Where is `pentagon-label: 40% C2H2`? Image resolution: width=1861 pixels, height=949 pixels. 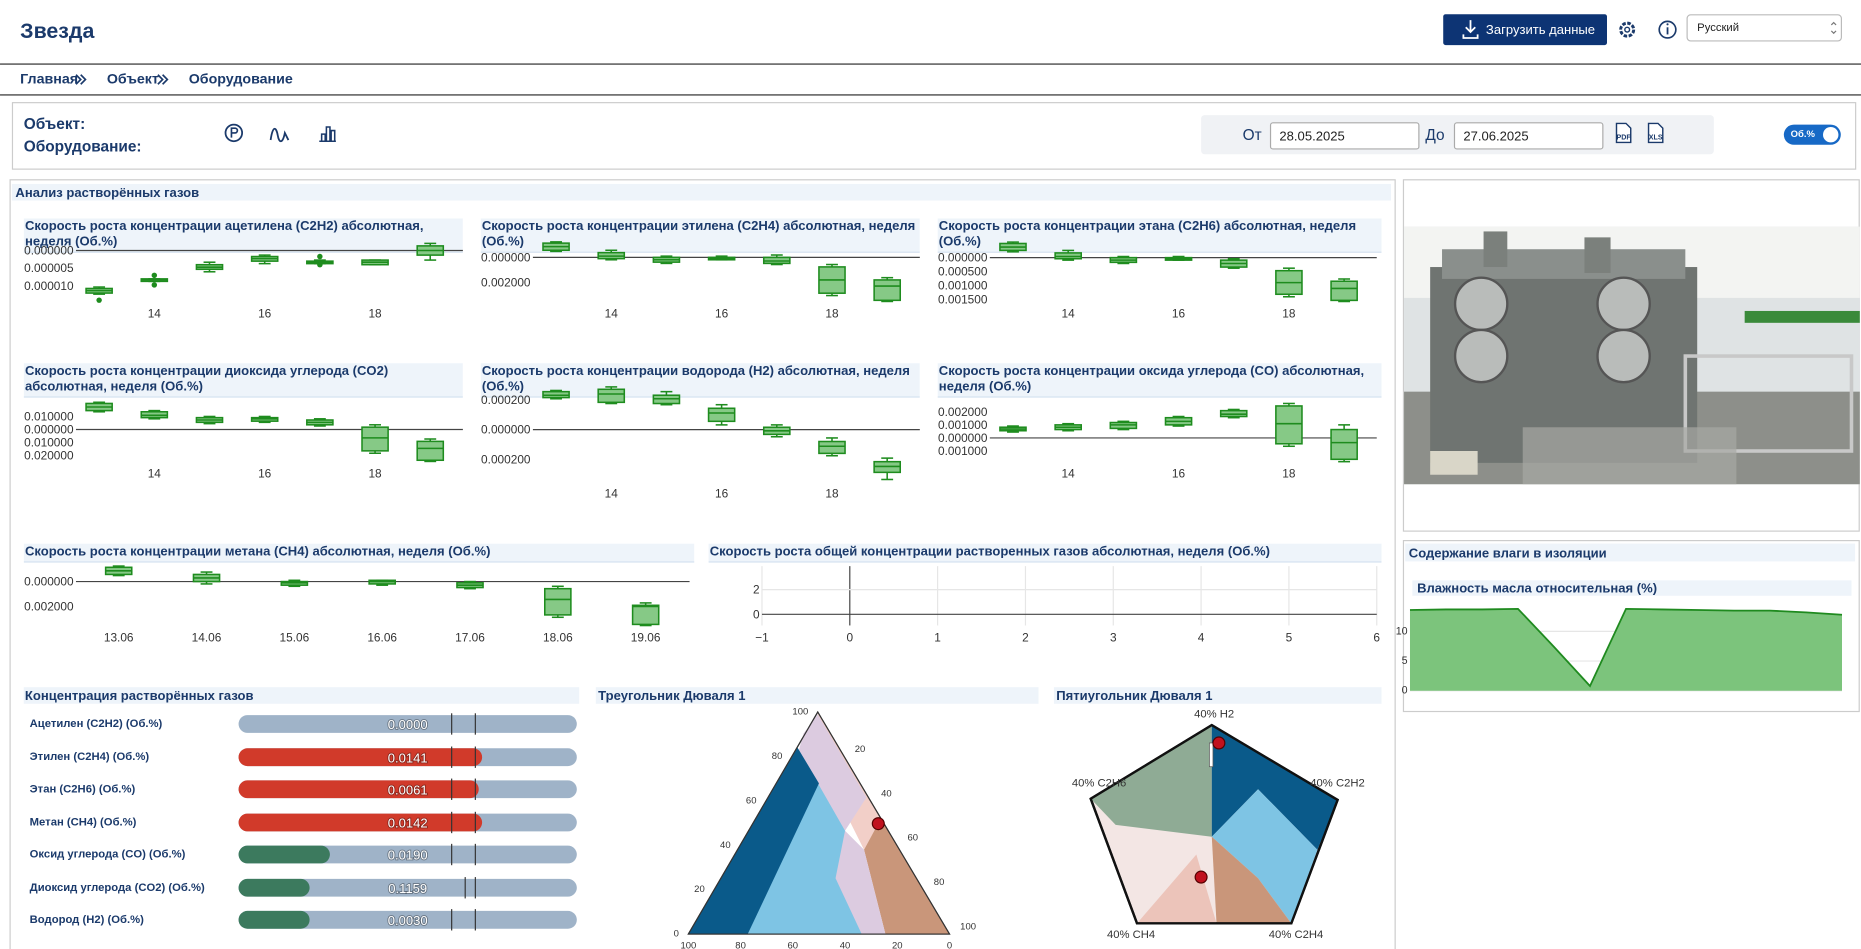 pentagon-label: 40% C2H2 is located at coordinates (1337, 783).